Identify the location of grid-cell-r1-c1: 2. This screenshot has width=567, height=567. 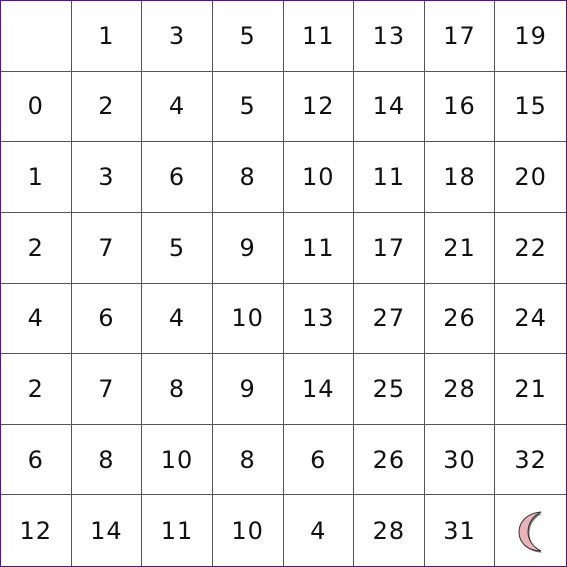
(107, 107).